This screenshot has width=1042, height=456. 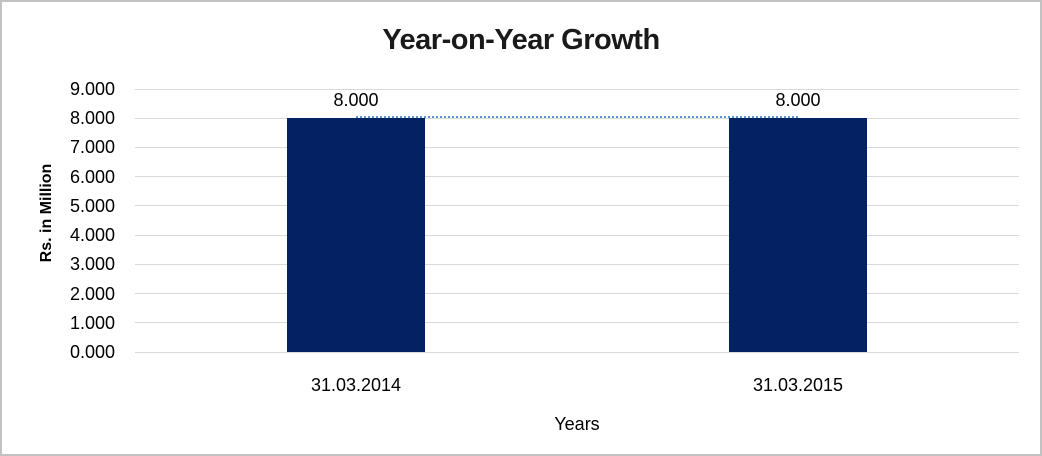 What do you see at coordinates (92, 293) in the screenshot?
I see `y-tick-label: 2.000` at bounding box center [92, 293].